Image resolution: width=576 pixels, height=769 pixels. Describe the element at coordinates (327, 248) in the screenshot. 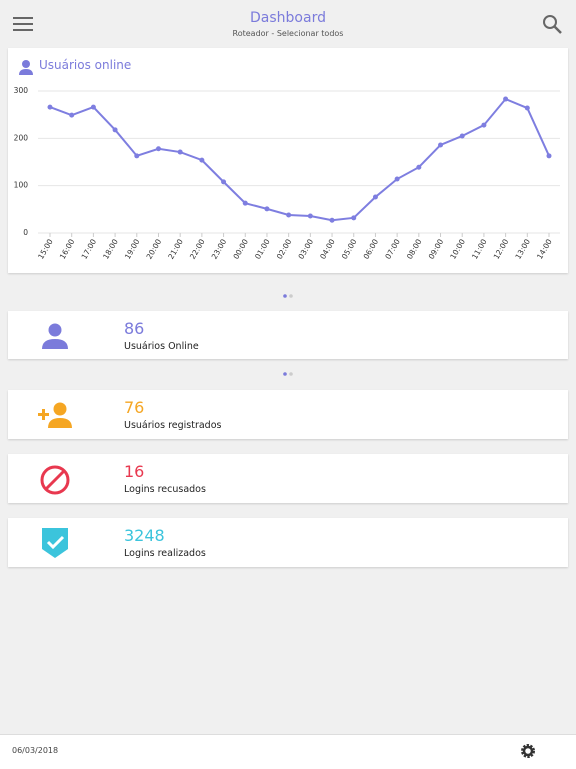

I see `x-tick-label: 04:00` at that location.